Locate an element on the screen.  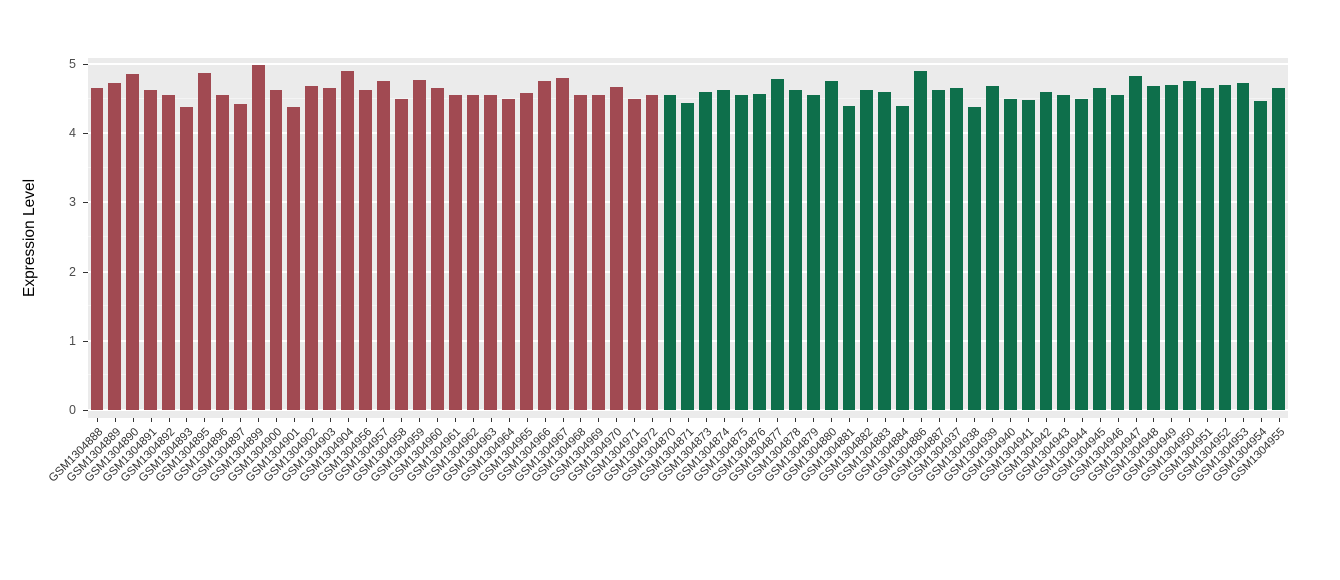
bar-column: GSM1304969 is located at coordinates (577, 271).